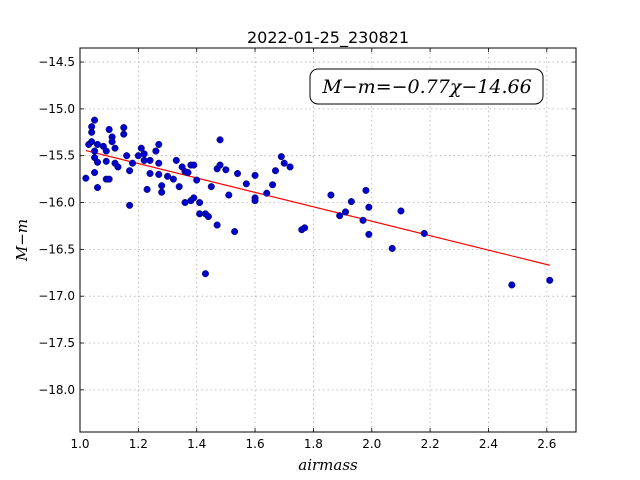 Image resolution: width=640 pixels, height=480 pixels. What do you see at coordinates (56, 156) in the screenshot?
I see `y-tick-label: −15.5` at bounding box center [56, 156].